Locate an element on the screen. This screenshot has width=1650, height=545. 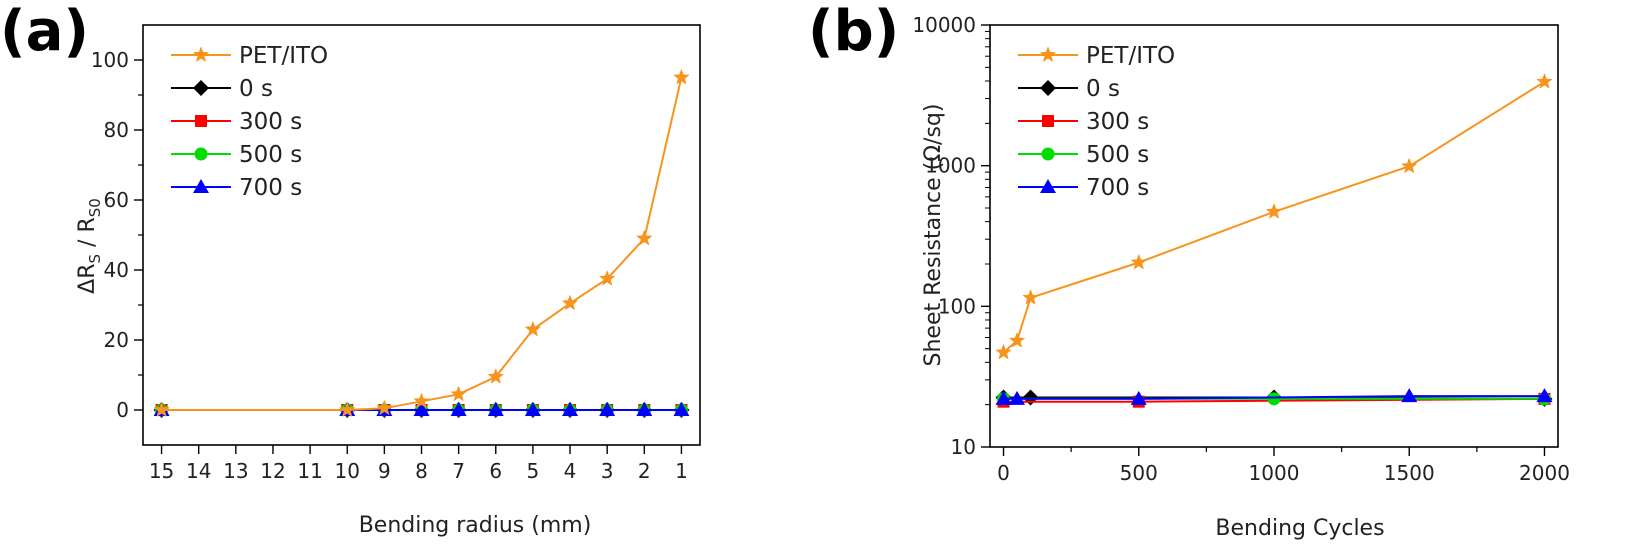
x-tick-label-a-8: 7 is located at coordinates (458, 471).